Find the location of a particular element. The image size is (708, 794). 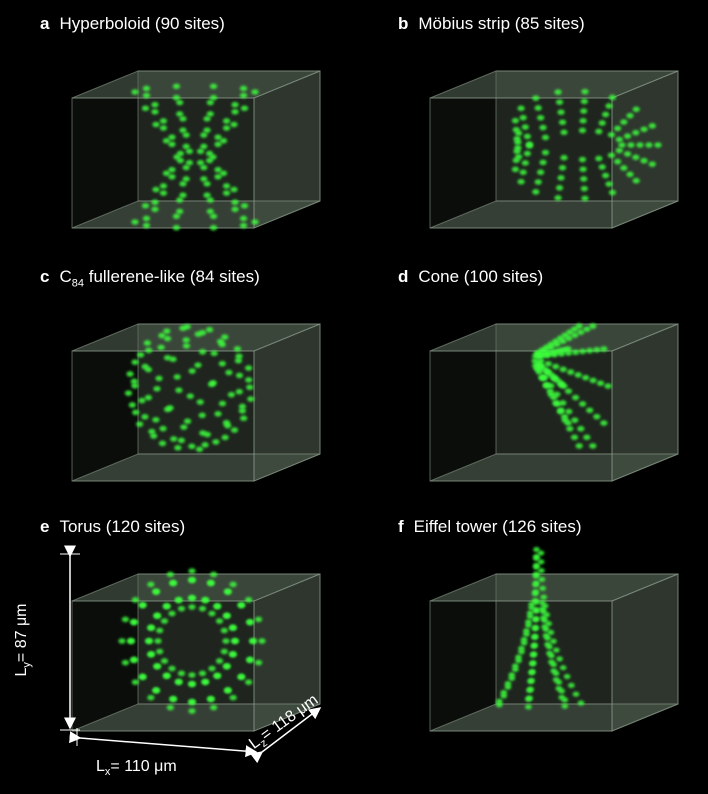

panel-fullerene: c C84 fullerene-like (84 sites) is located at coordinates (195, 380).